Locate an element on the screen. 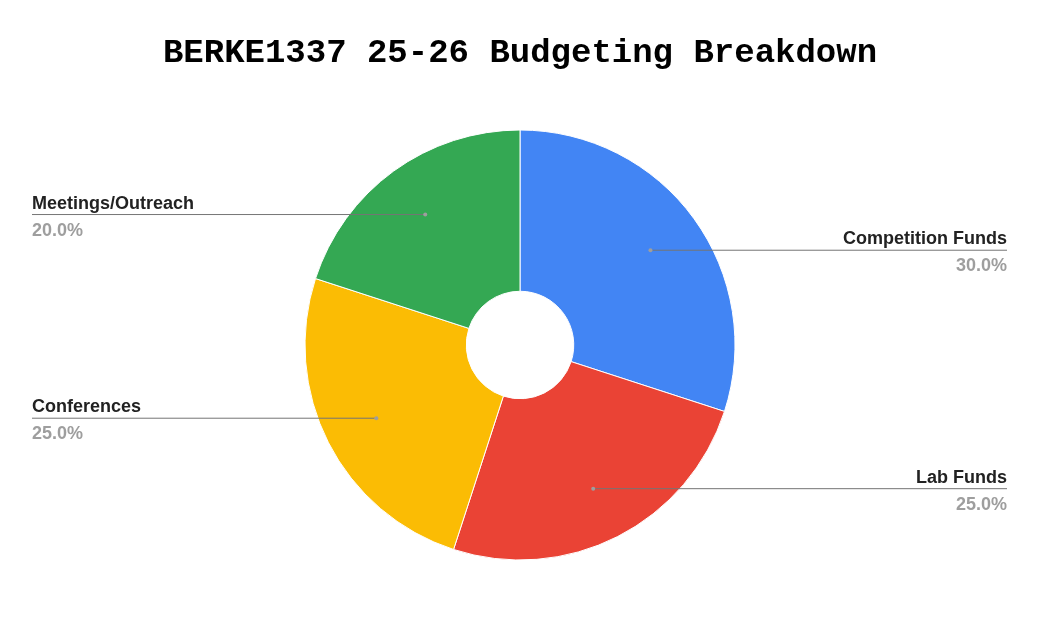 The image size is (1040, 643). data-label: 20.0% is located at coordinates (58, 229).